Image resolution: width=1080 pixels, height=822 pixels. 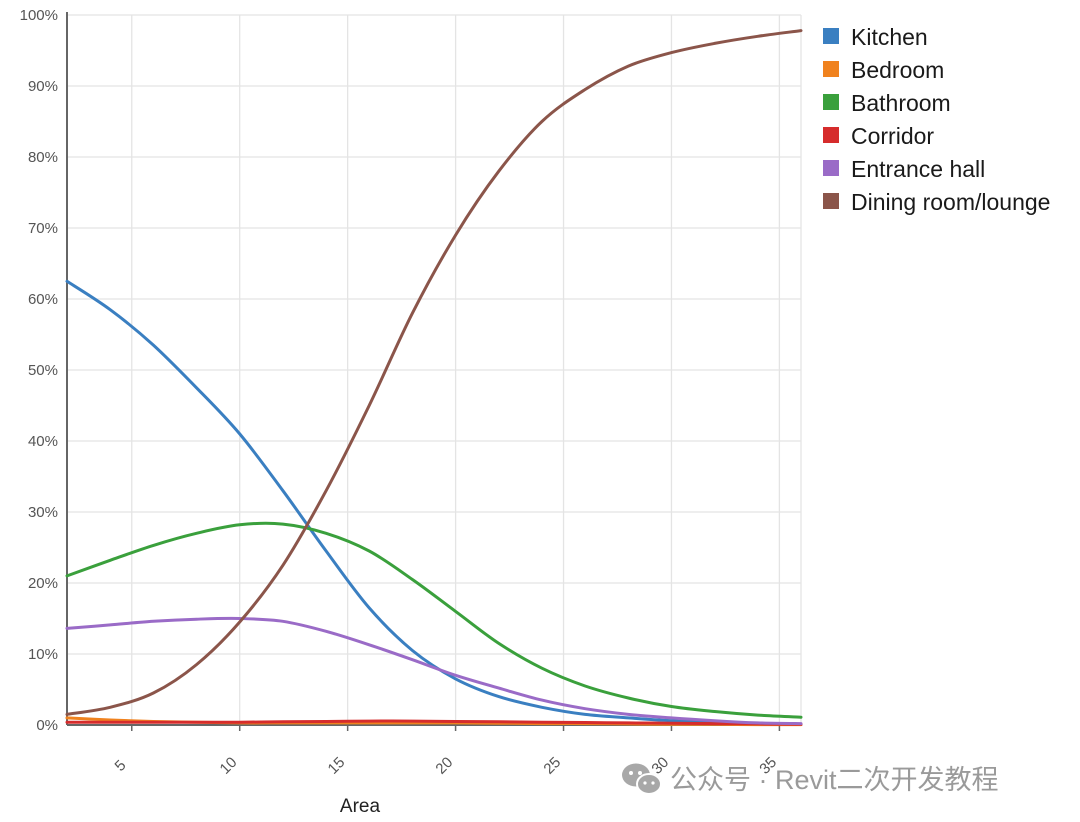 What do you see at coordinates (47, 725) in the screenshot?
I see `y-tick-label: 0%` at bounding box center [47, 725].